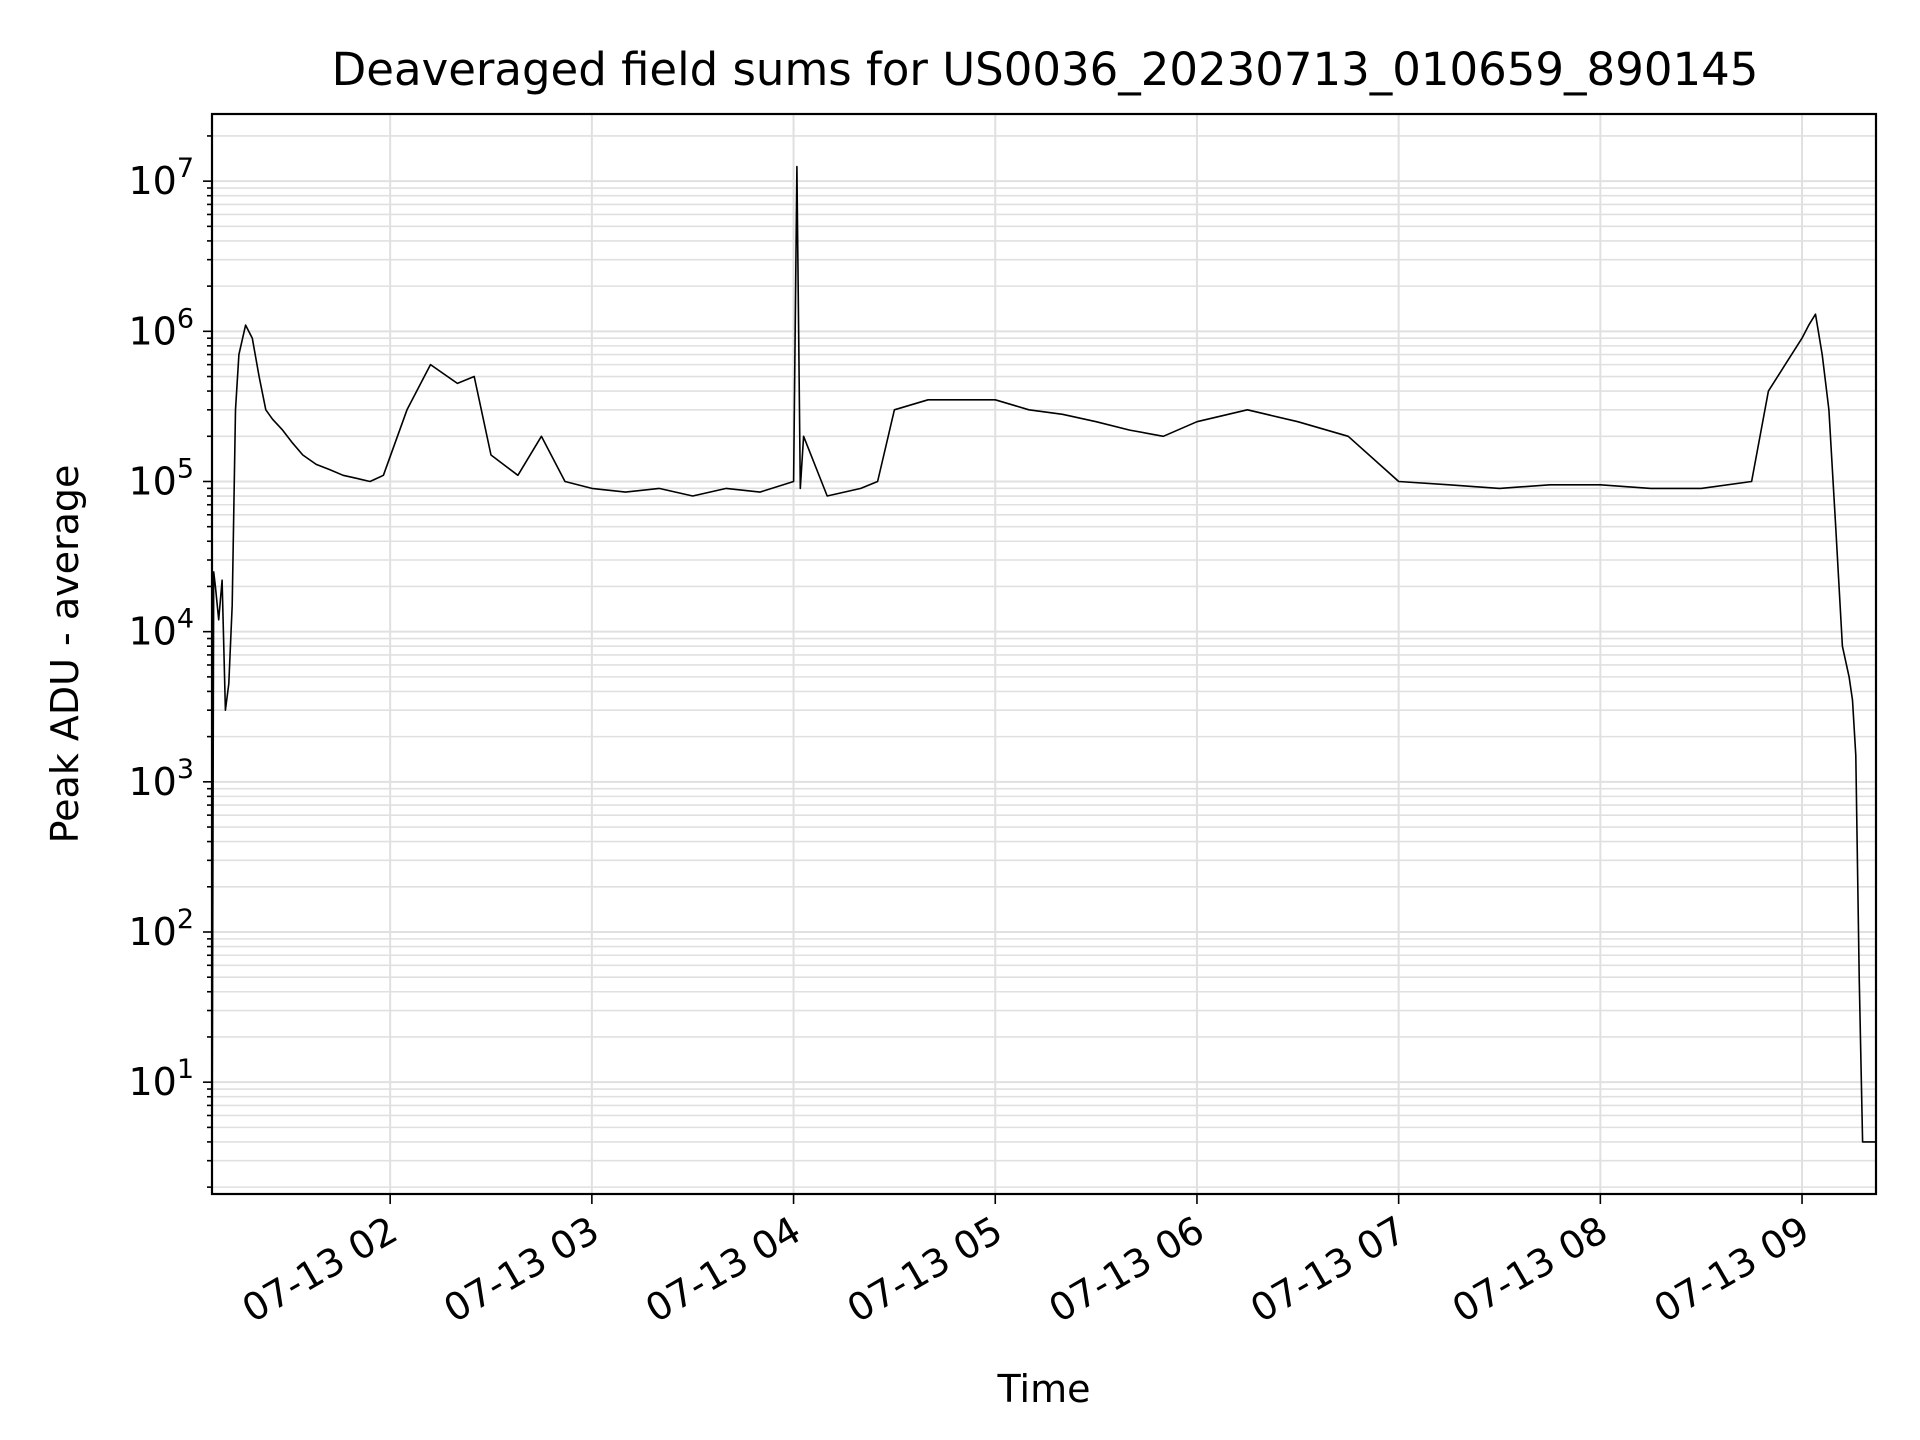 This screenshot has height=1440, width=1920. I want to click on y-tick-label: 103, so click(161, 779).